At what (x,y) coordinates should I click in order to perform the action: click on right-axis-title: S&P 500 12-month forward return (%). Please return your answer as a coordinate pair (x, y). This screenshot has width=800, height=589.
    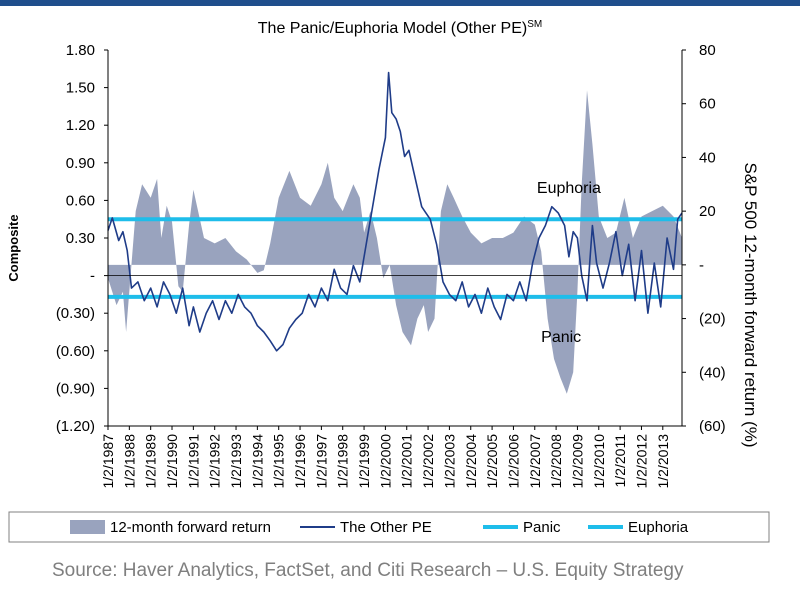
    Looking at the image, I should click on (750, 304).